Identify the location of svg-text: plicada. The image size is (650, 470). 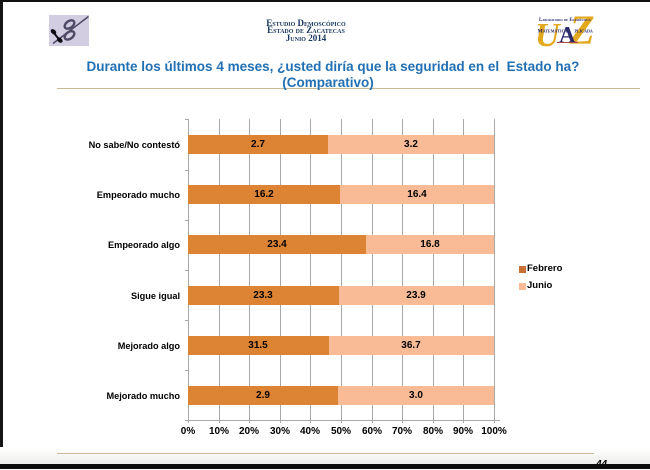
(584, 31).